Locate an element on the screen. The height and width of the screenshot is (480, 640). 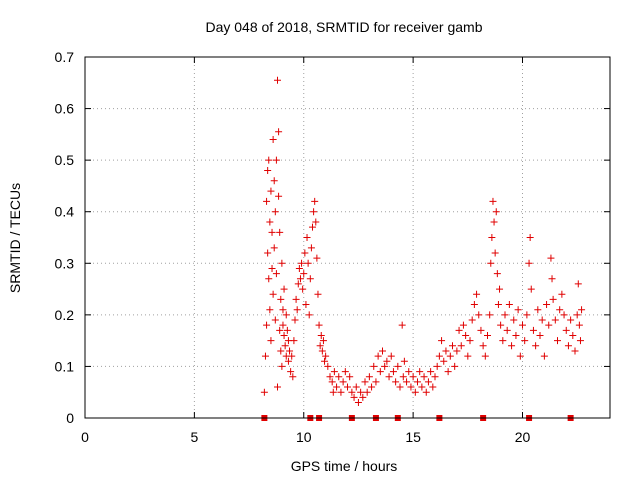
y-tick-label: 0.7 is located at coordinates (65, 57).